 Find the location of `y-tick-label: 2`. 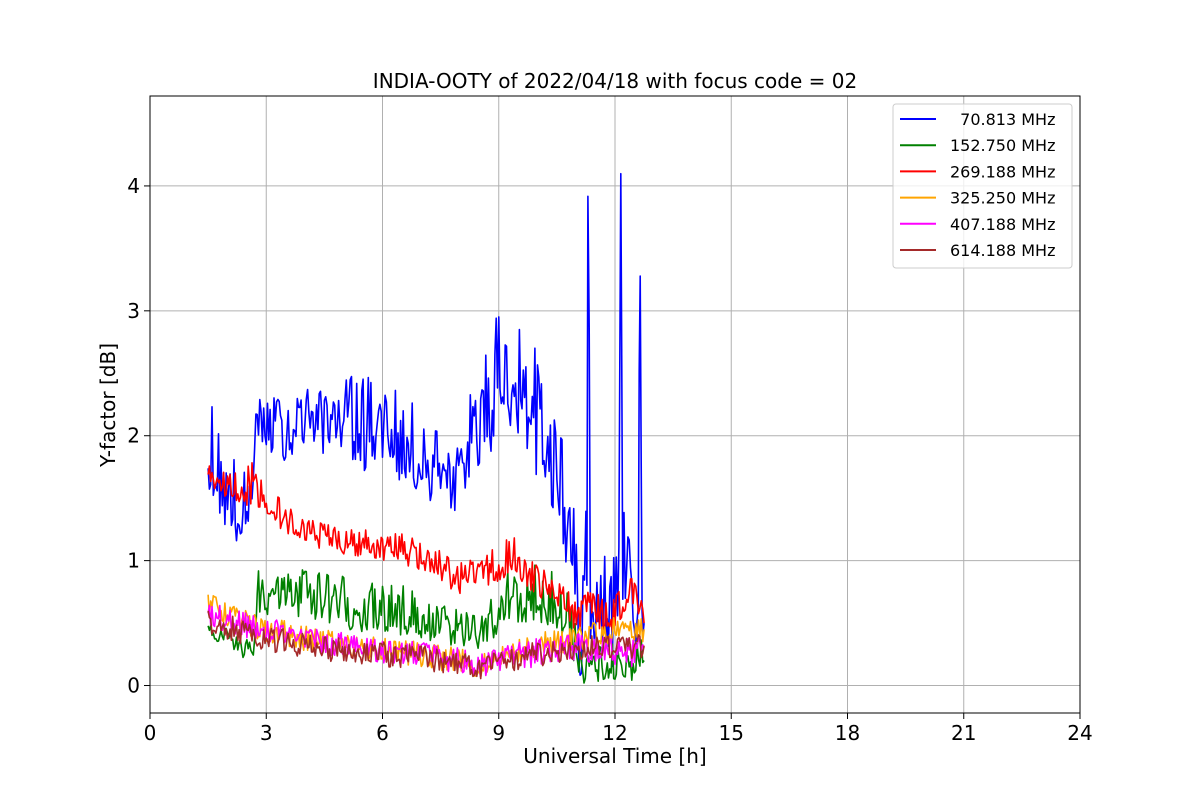

y-tick-label: 2 is located at coordinates (133, 436).